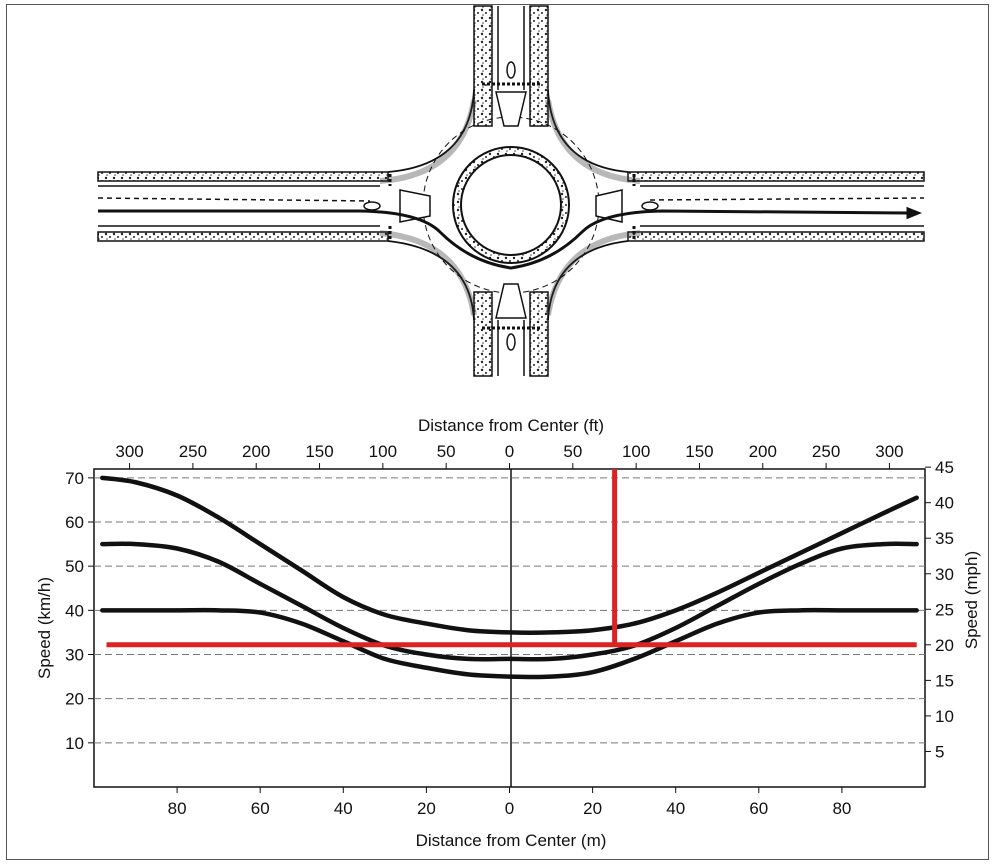 This screenshot has height=866, width=997. I want to click on crosswalks, so click(512, 206).